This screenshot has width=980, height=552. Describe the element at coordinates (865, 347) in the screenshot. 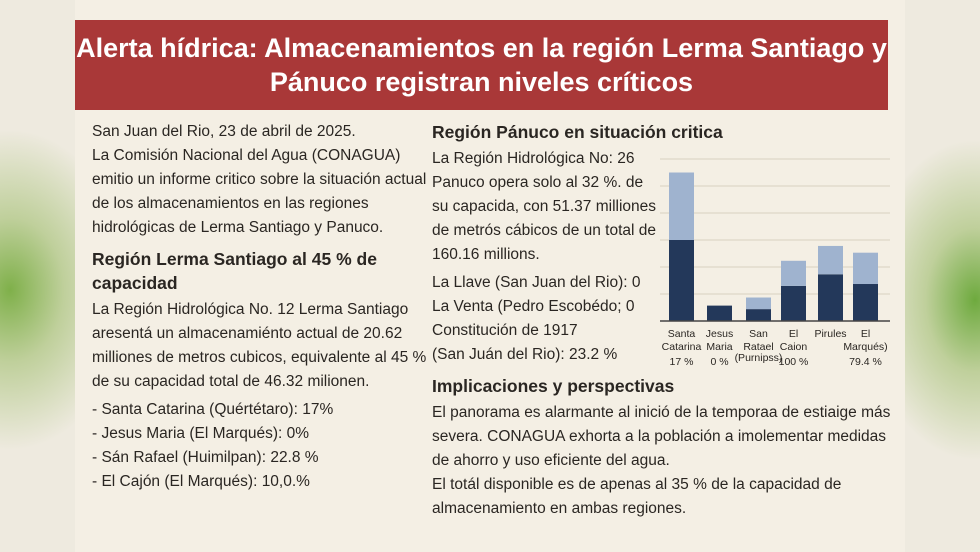

I see `tick-label: Marqués)` at that location.